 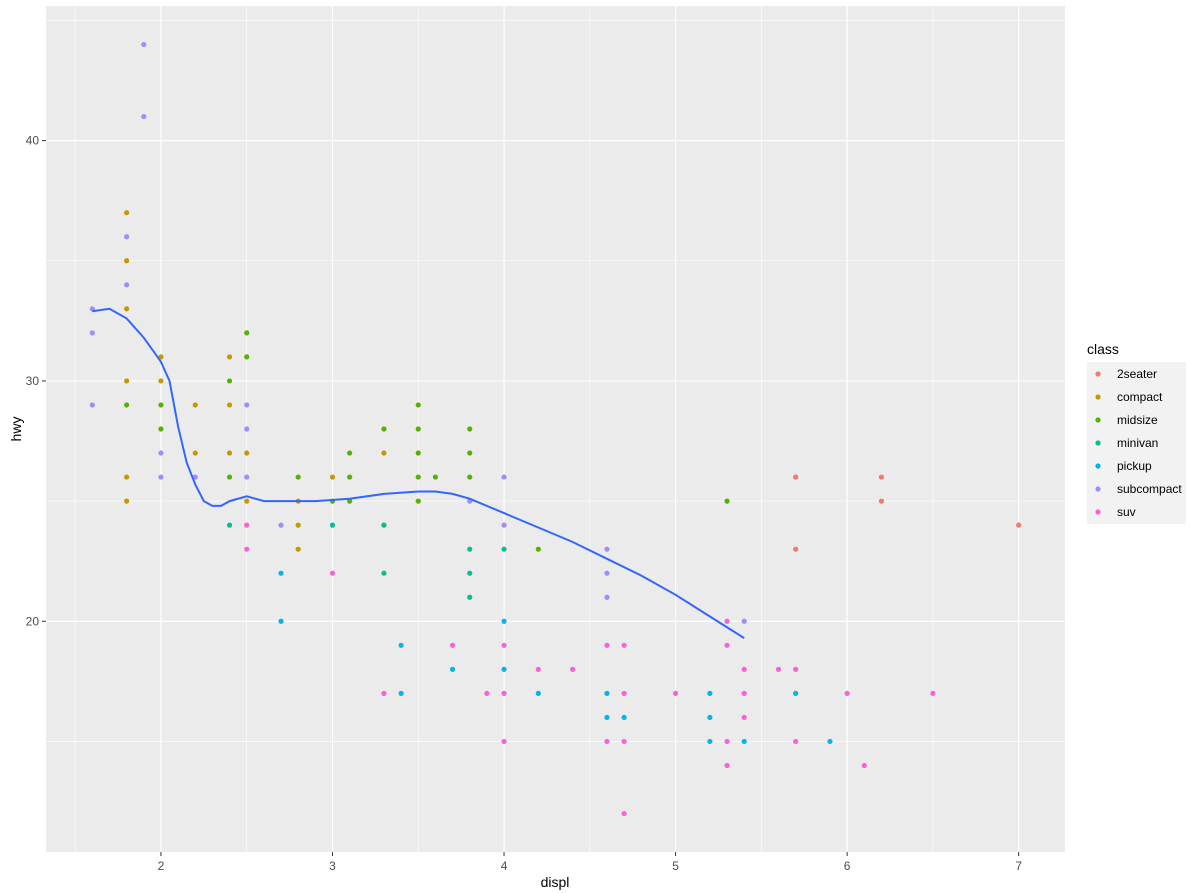 I want to click on y-tick-label: 20, so click(x=33, y=621).